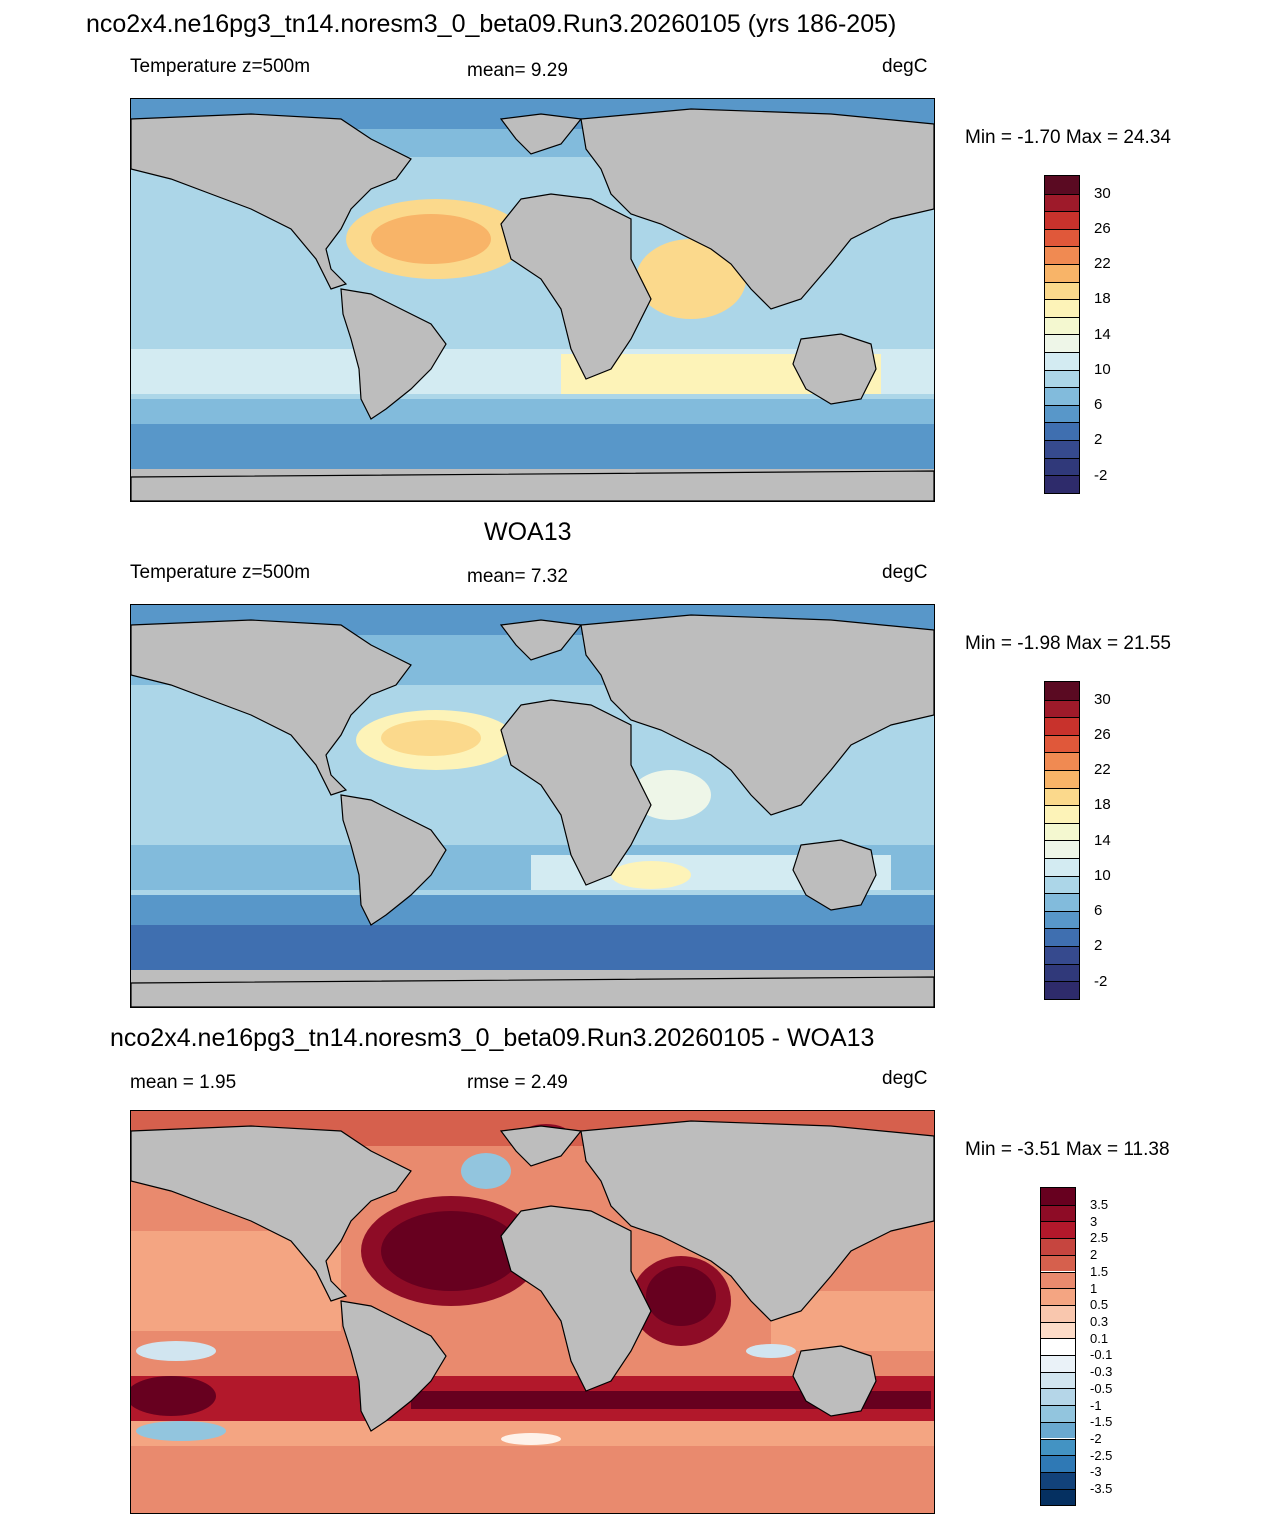 This screenshot has width=1285, height=1519. Describe the element at coordinates (528, 532) in the screenshot. I see `panel2-title: WOA13` at that location.